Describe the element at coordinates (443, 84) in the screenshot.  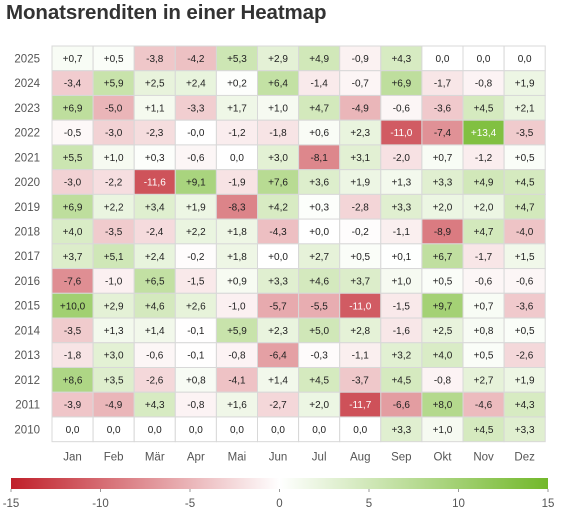
I see `cell-value-label: -1,7` at that location.